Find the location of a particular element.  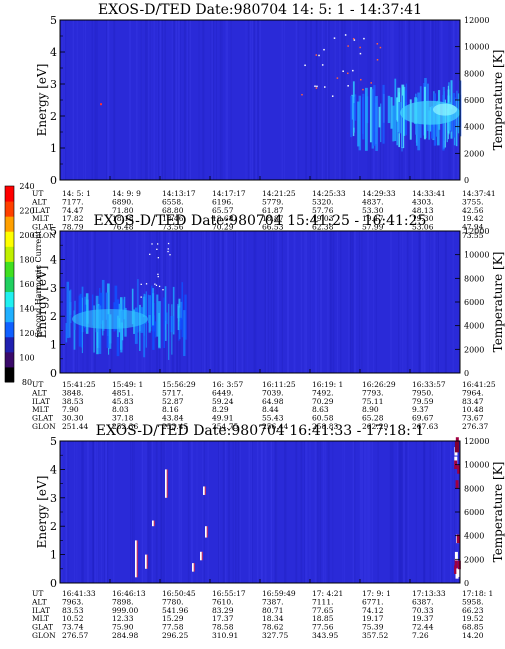

colorbar-frame is located at coordinates (9, 284).